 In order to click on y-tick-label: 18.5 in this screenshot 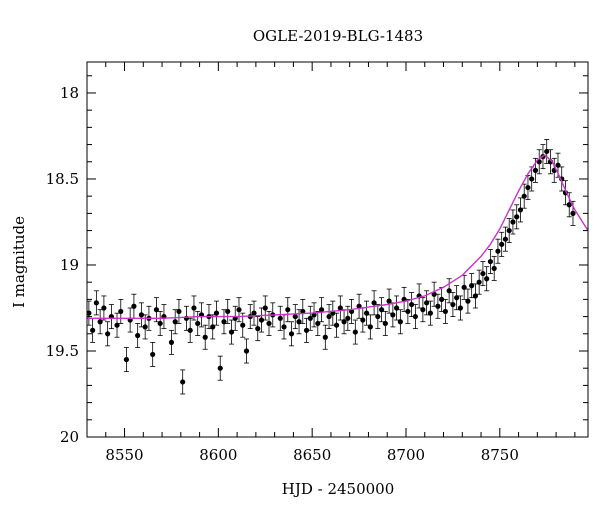, I will do `click(62, 179)`.